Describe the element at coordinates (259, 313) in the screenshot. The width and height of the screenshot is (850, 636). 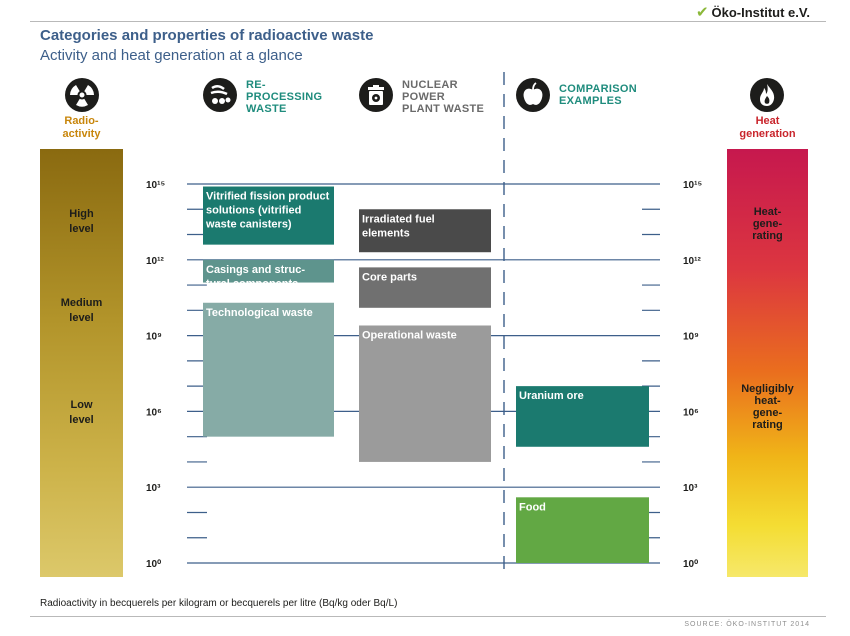
I see `range-bar-label: Technological waste` at that location.